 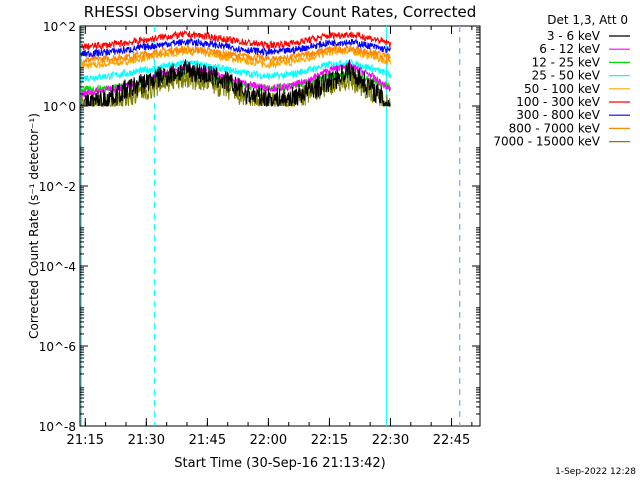 What do you see at coordinates (85, 440) in the screenshot?
I see `x-tick-label: 21:15` at bounding box center [85, 440].